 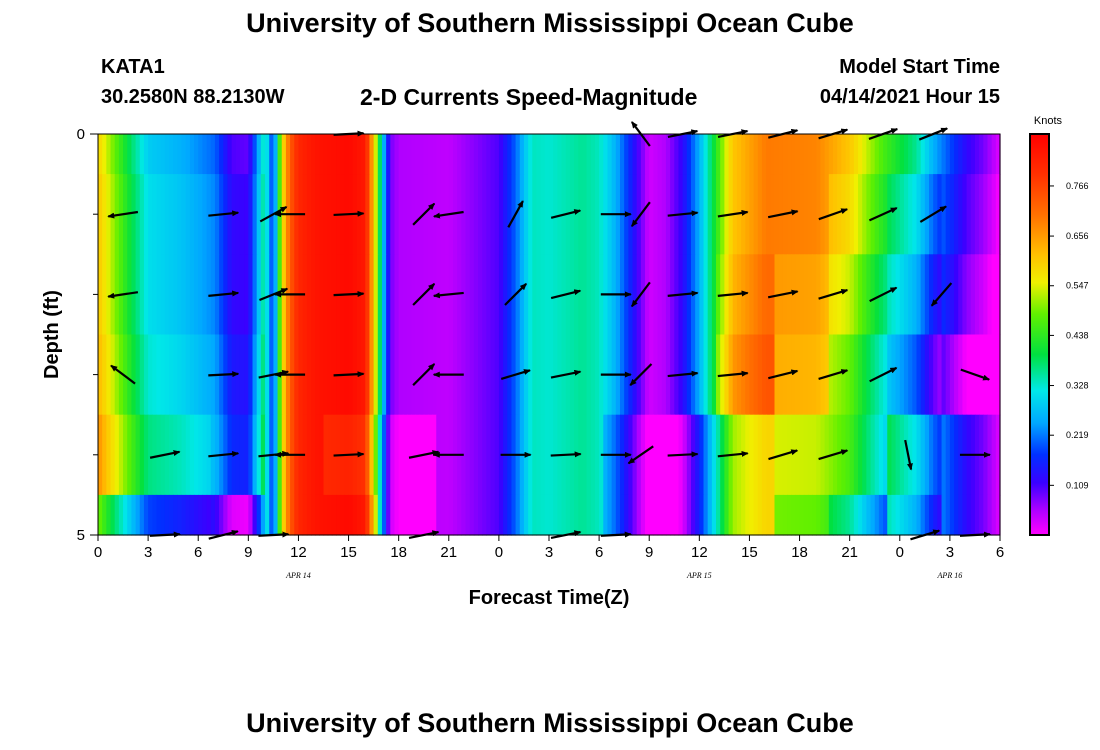 I want to click on x-tick-label: 12, so click(x=699, y=552).